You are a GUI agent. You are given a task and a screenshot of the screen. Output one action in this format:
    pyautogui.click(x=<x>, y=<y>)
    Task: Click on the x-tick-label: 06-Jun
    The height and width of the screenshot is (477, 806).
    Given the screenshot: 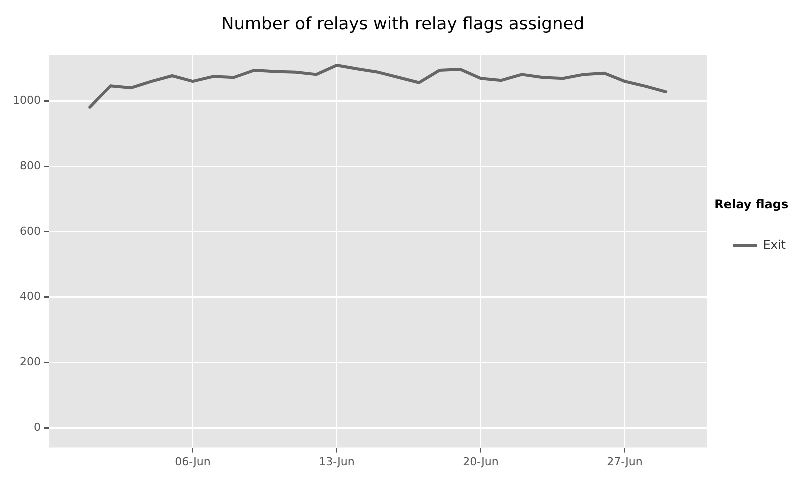 What is the action you would take?
    pyautogui.click(x=193, y=461)
    